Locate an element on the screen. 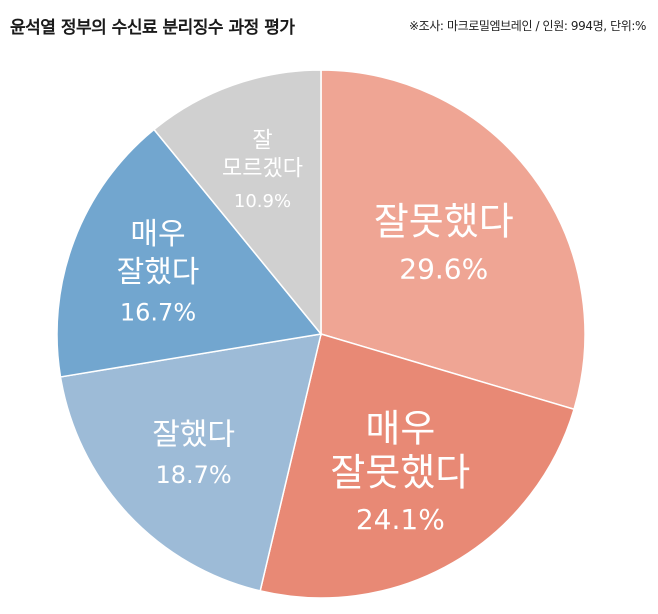 This screenshot has width=658, height=614. source-note: ※조사: 마크로밀엠브레인 / 인원: 994명, 단위:% is located at coordinates (527, 26).